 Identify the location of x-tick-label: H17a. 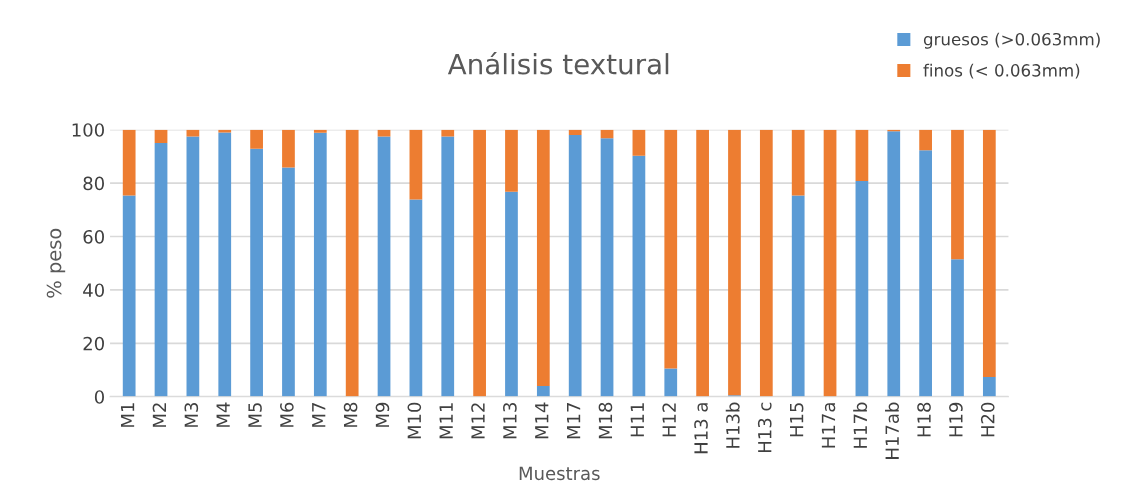
(828, 425).